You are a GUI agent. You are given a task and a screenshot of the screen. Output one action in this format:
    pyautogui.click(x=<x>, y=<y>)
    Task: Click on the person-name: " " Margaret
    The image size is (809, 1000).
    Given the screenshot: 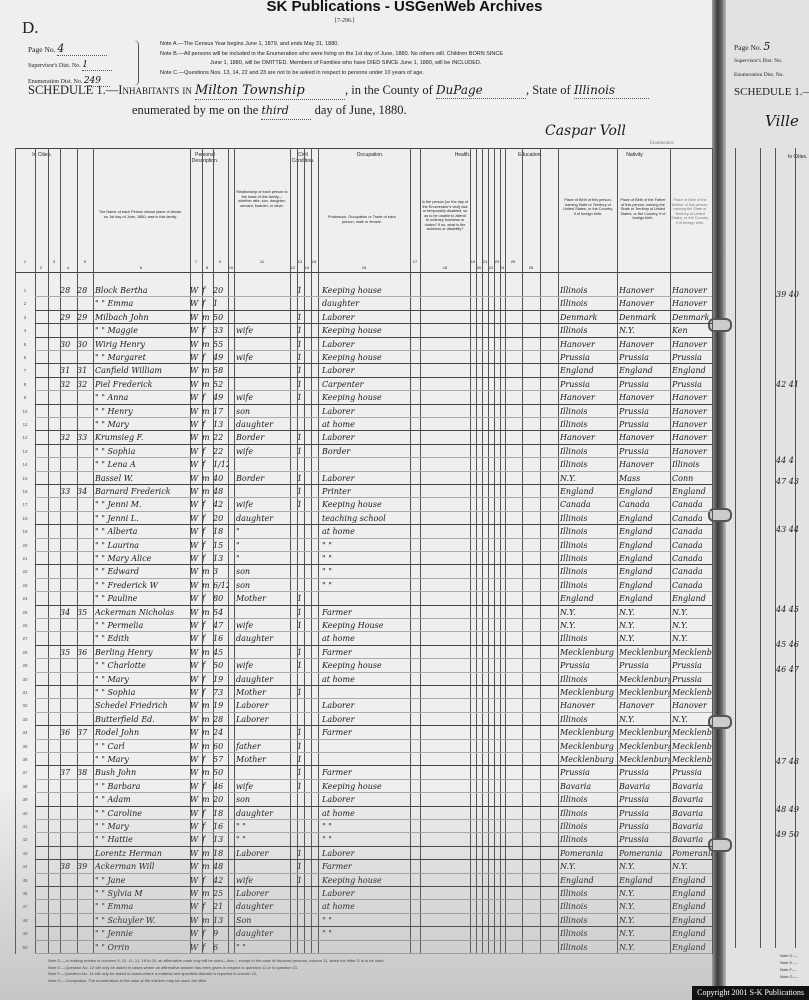 What is the action you would take?
    pyautogui.click(x=120, y=357)
    